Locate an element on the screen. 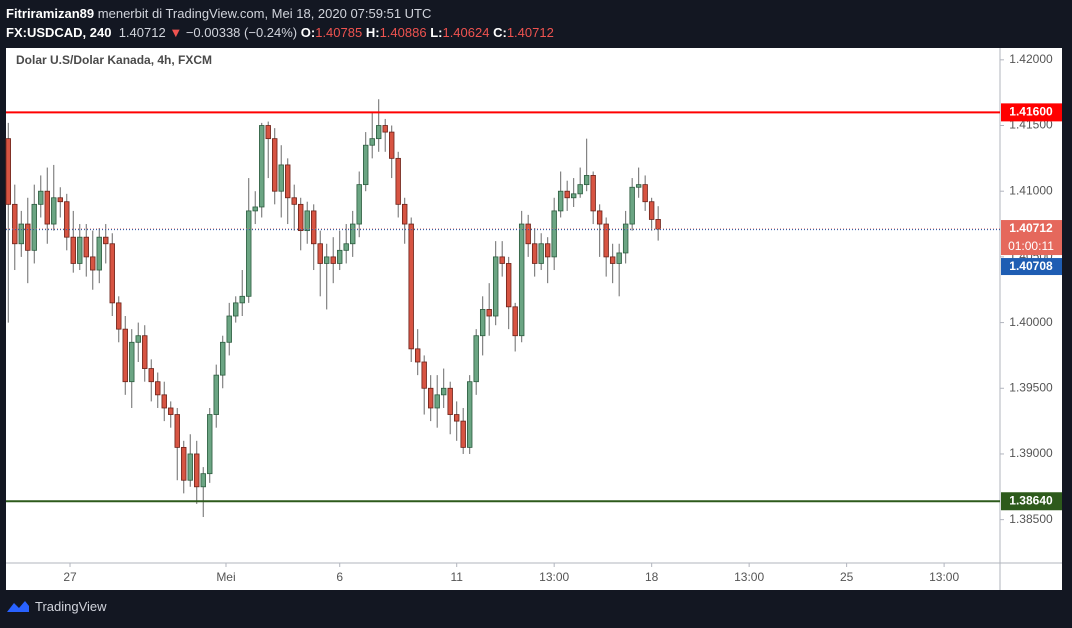 This screenshot has width=1072, height=628. o-label: O: is located at coordinates (308, 32).